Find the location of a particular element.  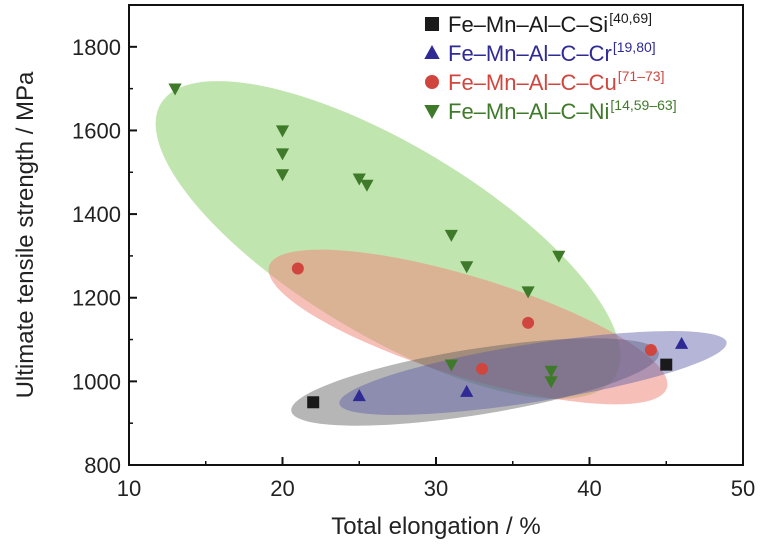

x-tick-label: 50 is located at coordinates (743, 488).